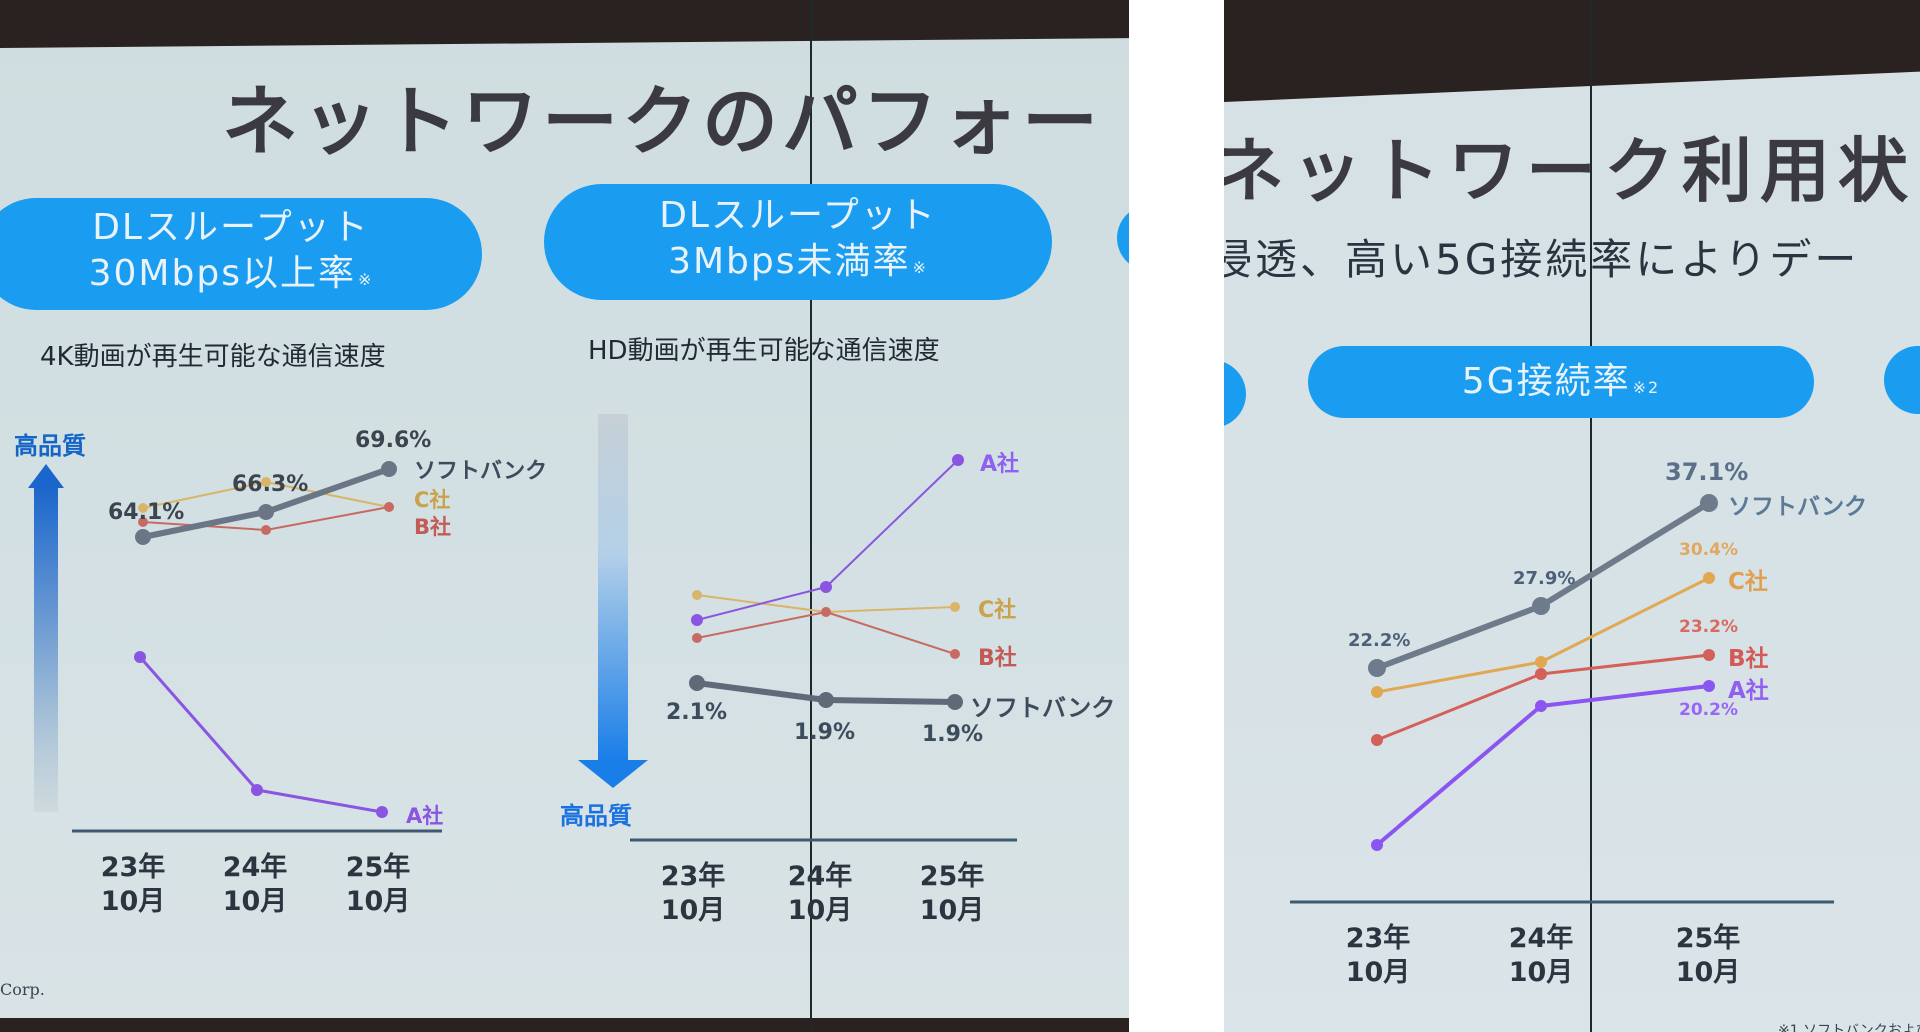 Image resolution: width=1920 pixels, height=1032 pixels. I want to click on series-C社, so click(1543, 635).